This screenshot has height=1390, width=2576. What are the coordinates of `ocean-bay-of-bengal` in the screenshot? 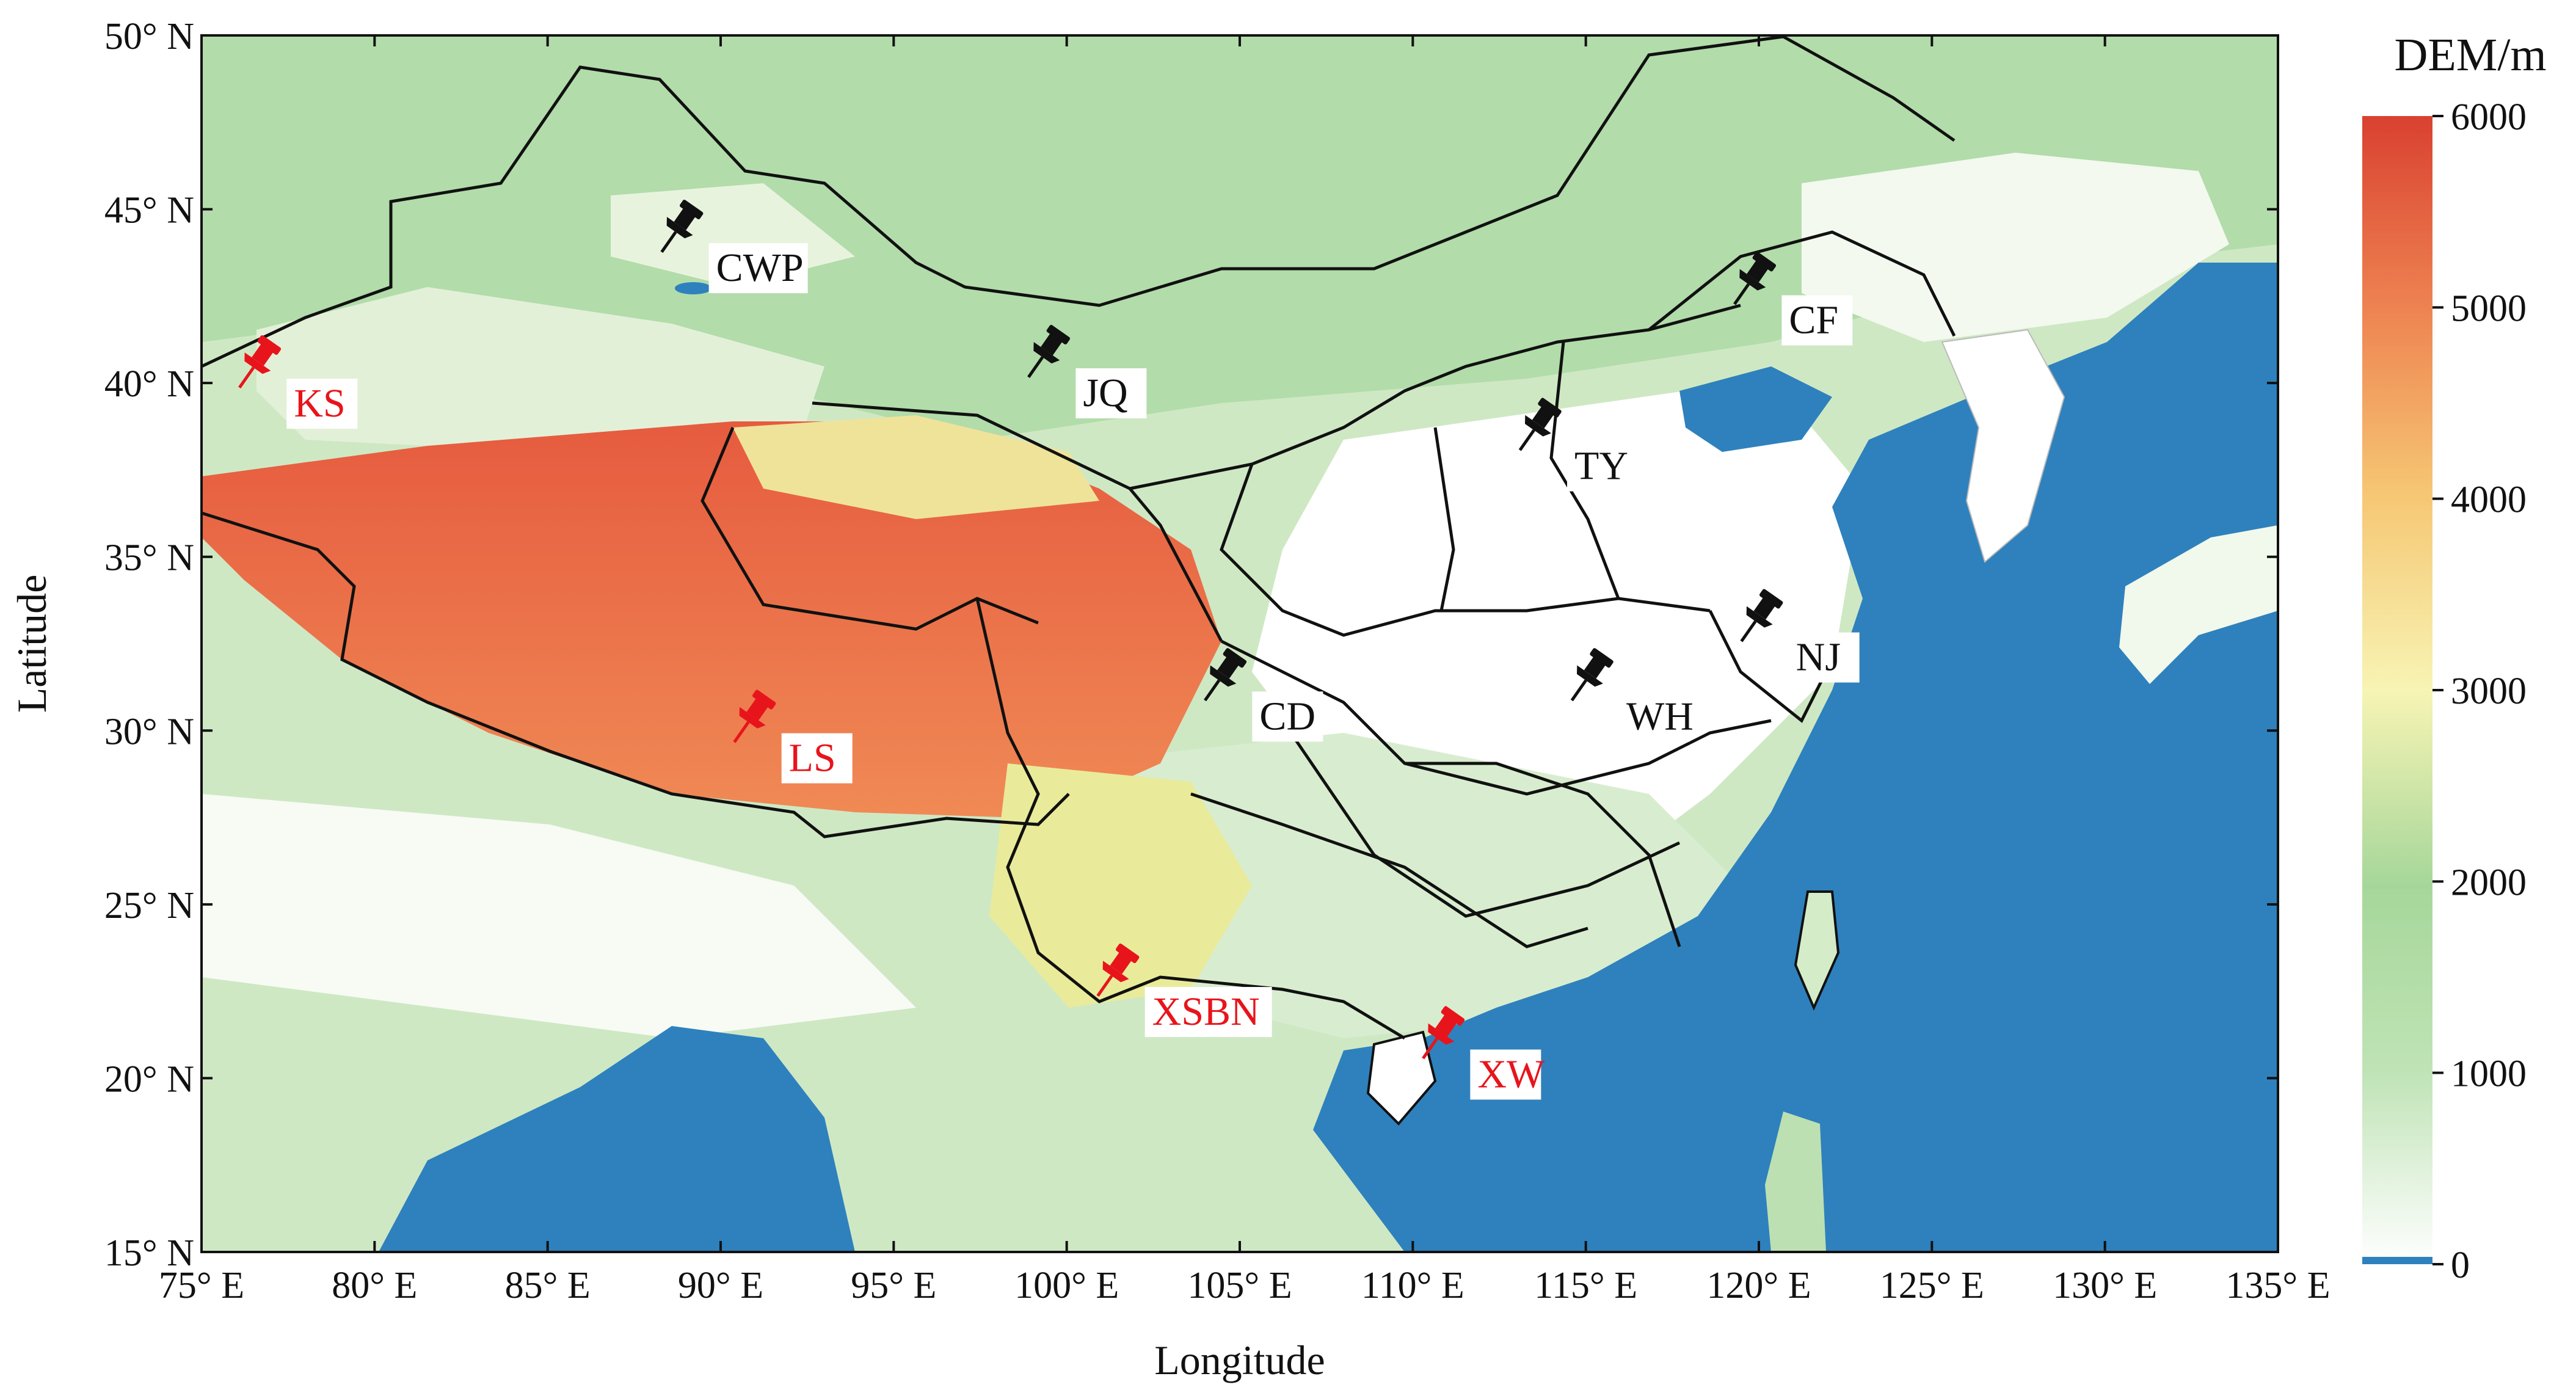 It's located at (617, 1139).